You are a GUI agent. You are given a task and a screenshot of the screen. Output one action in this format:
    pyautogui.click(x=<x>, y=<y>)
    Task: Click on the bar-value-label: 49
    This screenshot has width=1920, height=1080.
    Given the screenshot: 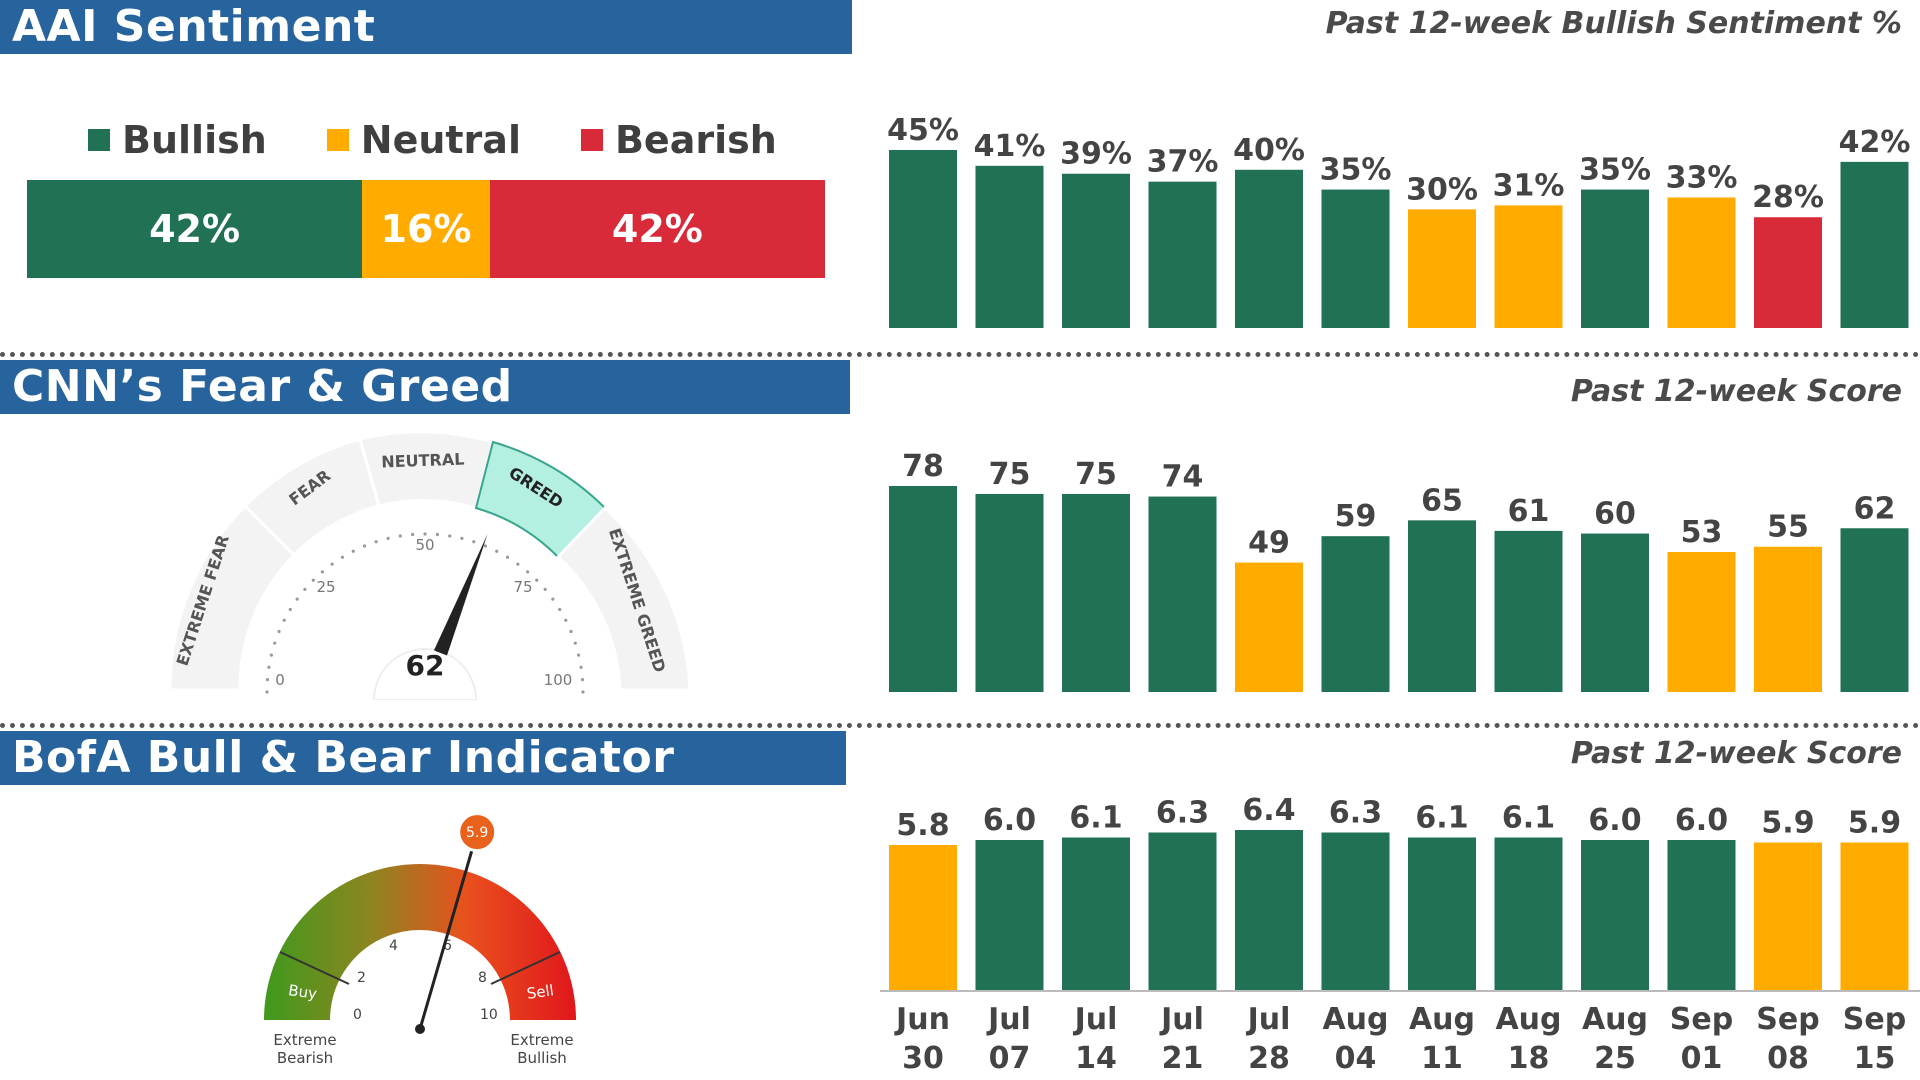 What is the action you would take?
    pyautogui.click(x=1269, y=543)
    